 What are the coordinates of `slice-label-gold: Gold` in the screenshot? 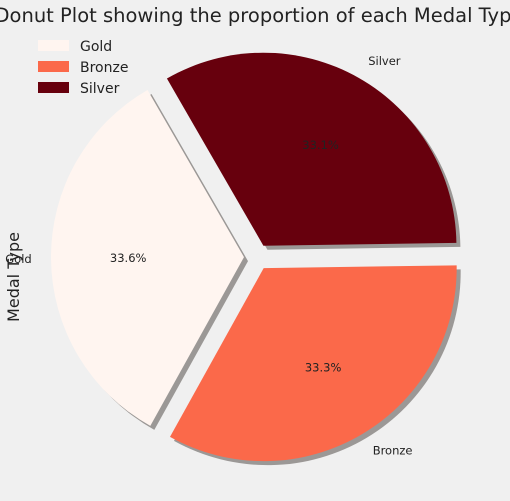 It's located at (18, 259).